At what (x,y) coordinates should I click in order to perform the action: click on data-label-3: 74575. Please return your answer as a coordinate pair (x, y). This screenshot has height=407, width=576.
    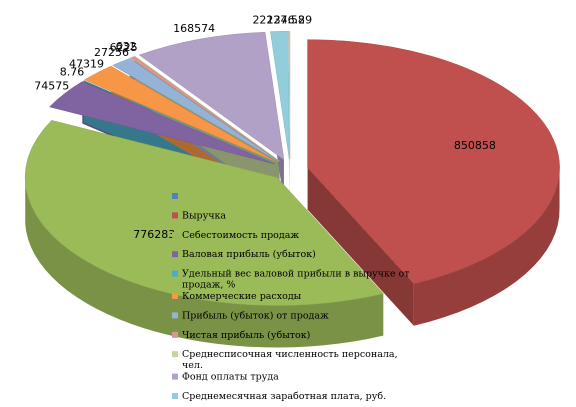
    Looking at the image, I should click on (51, 85).